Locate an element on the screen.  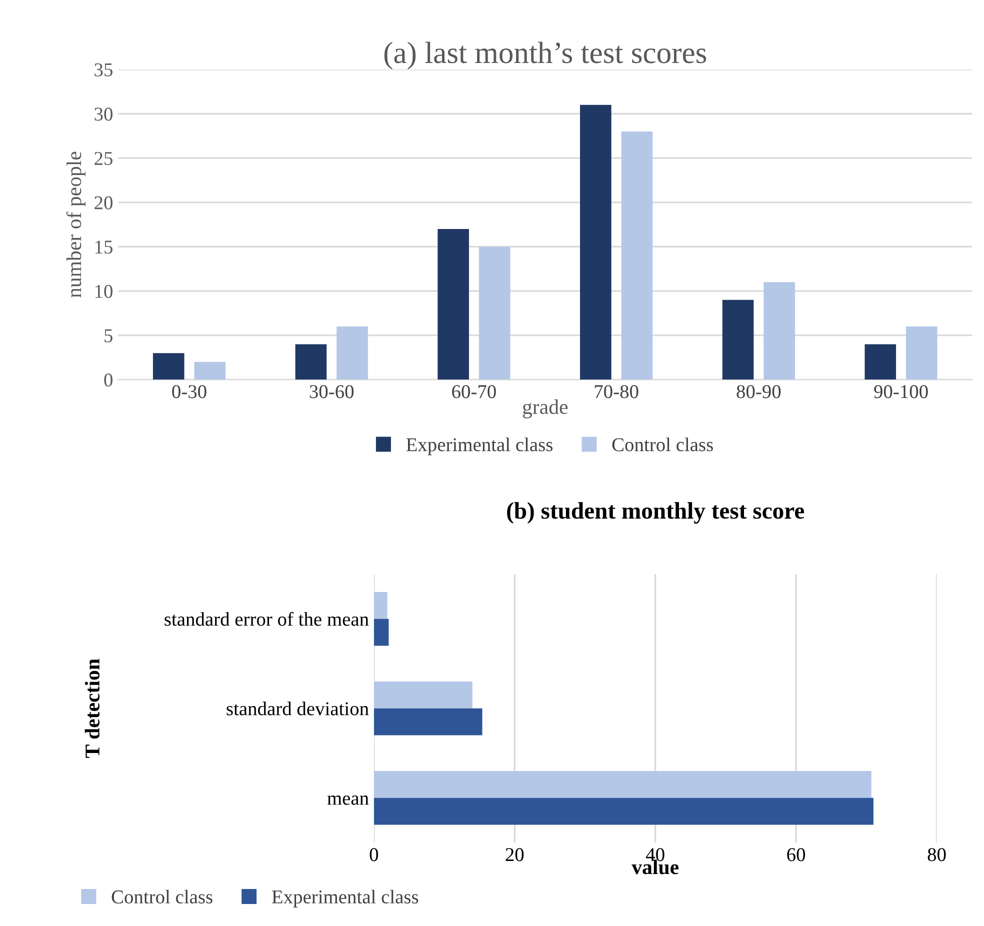
y-tick-label: standard deviation is located at coordinates (297, 709).